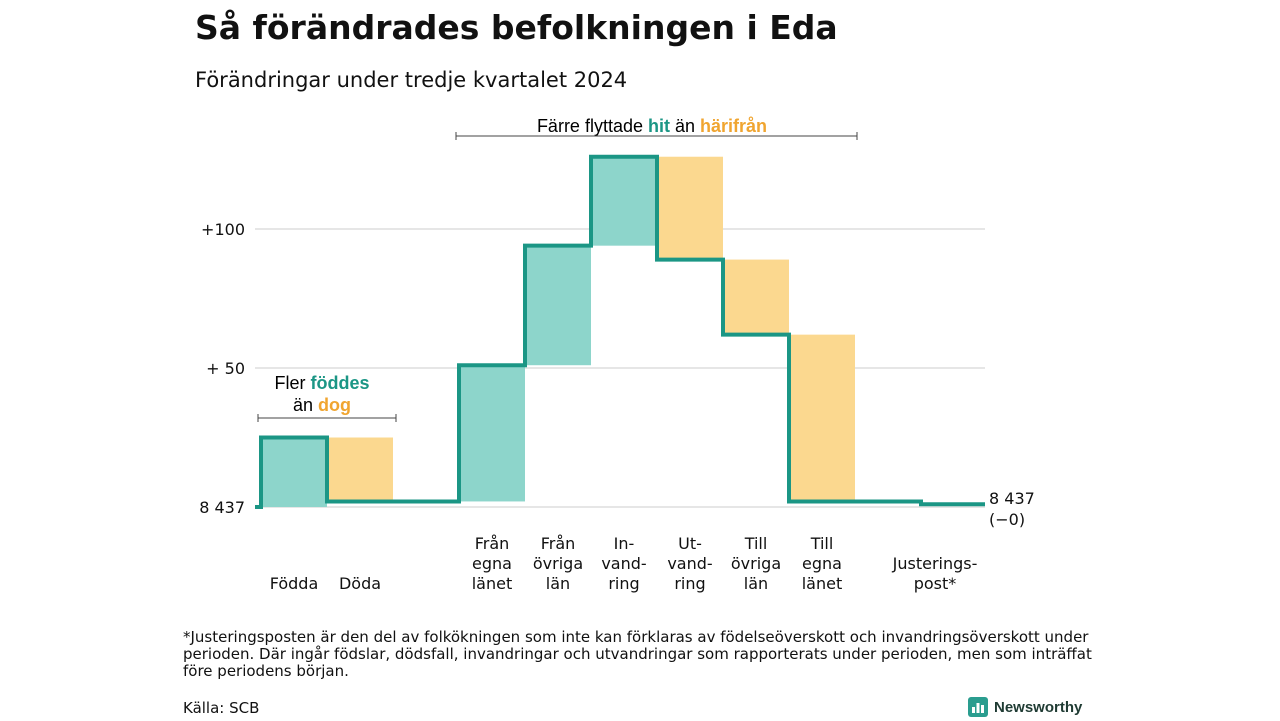 This screenshot has height=721, width=1280. Describe the element at coordinates (221, 708) in the screenshot. I see `source: Källa: SCB` at that location.